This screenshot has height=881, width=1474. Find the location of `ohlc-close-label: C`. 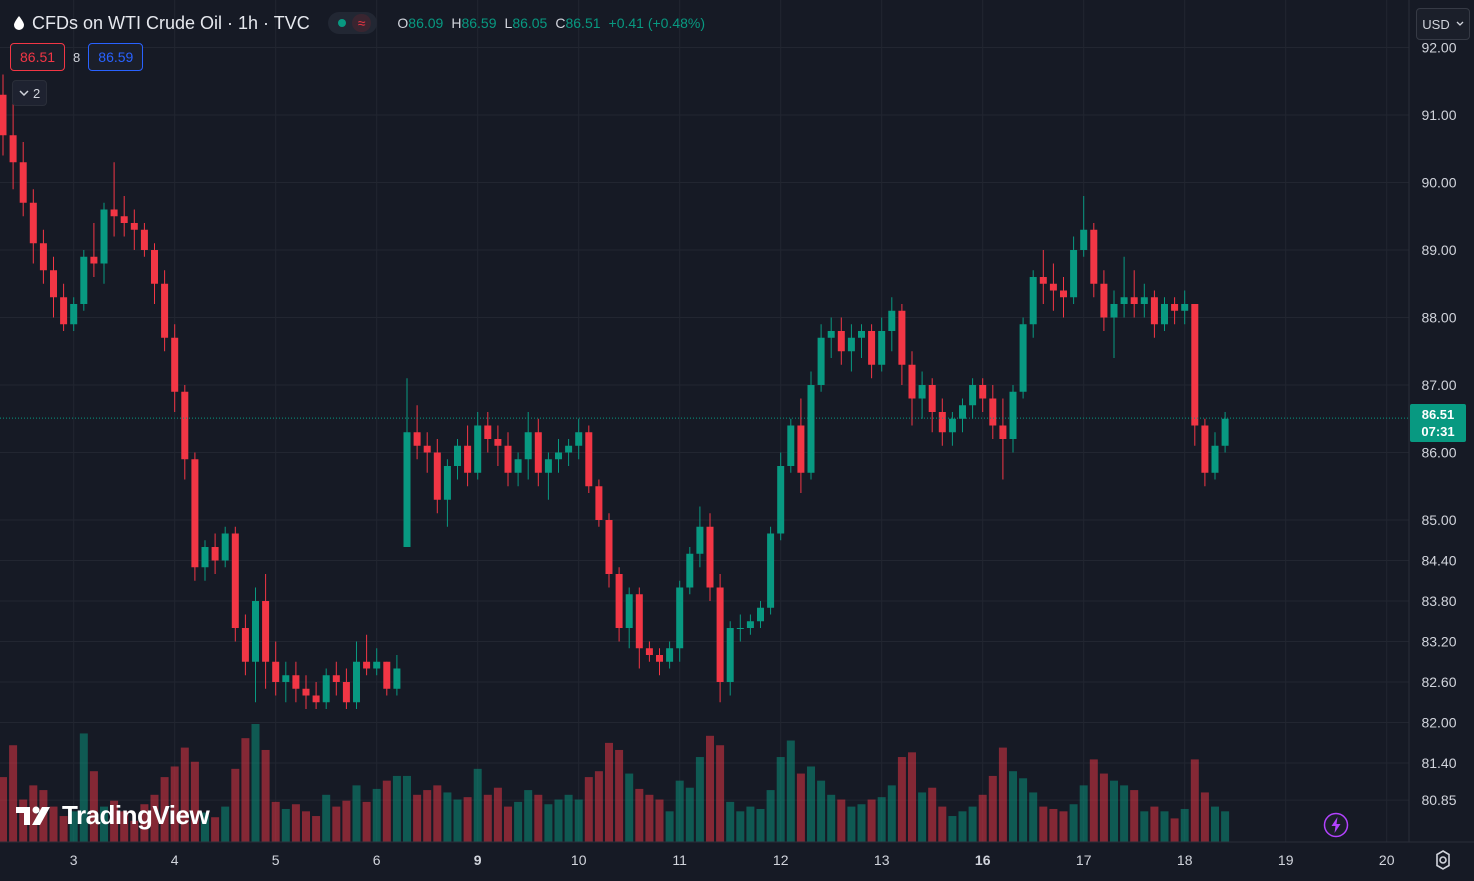

ohlc-close-label: C is located at coordinates (560, 23).